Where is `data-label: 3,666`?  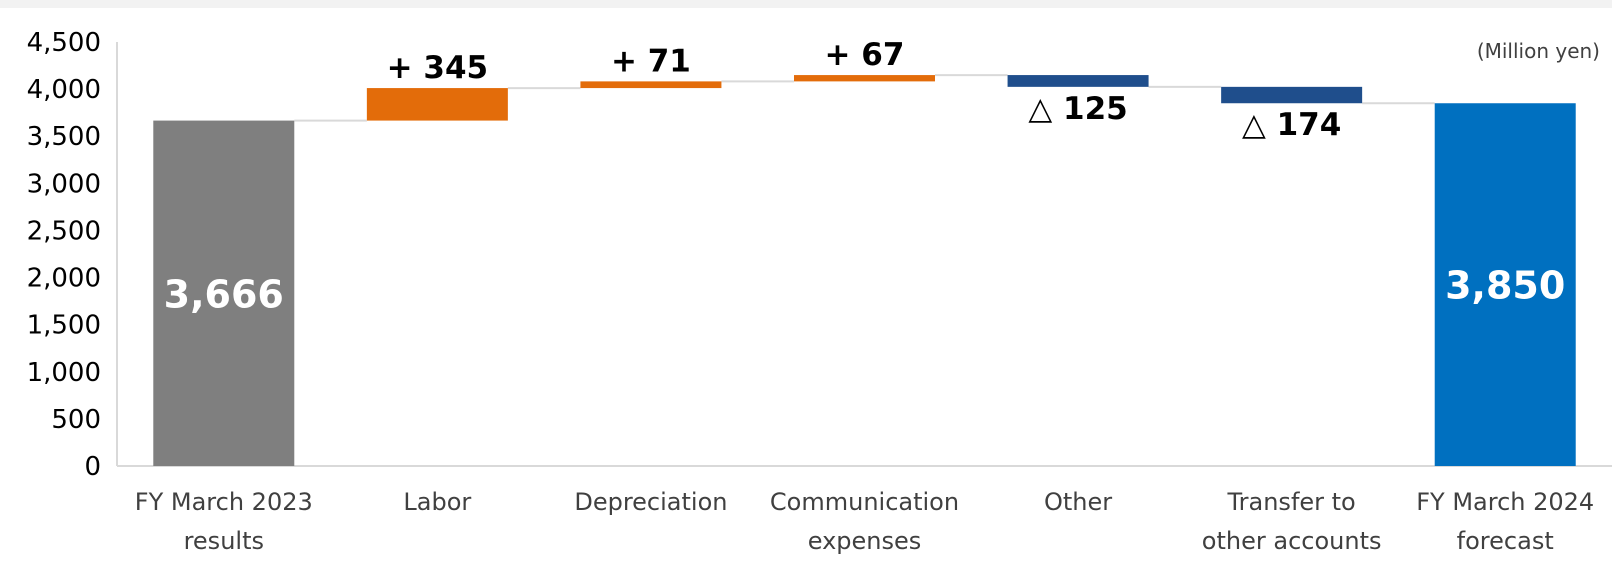 data-label: 3,666 is located at coordinates (224, 294).